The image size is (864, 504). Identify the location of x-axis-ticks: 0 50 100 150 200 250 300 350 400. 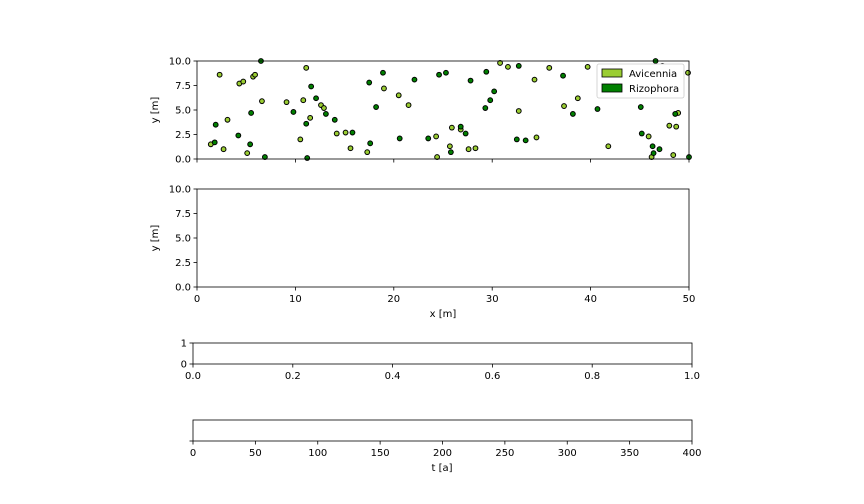
(446, 450).